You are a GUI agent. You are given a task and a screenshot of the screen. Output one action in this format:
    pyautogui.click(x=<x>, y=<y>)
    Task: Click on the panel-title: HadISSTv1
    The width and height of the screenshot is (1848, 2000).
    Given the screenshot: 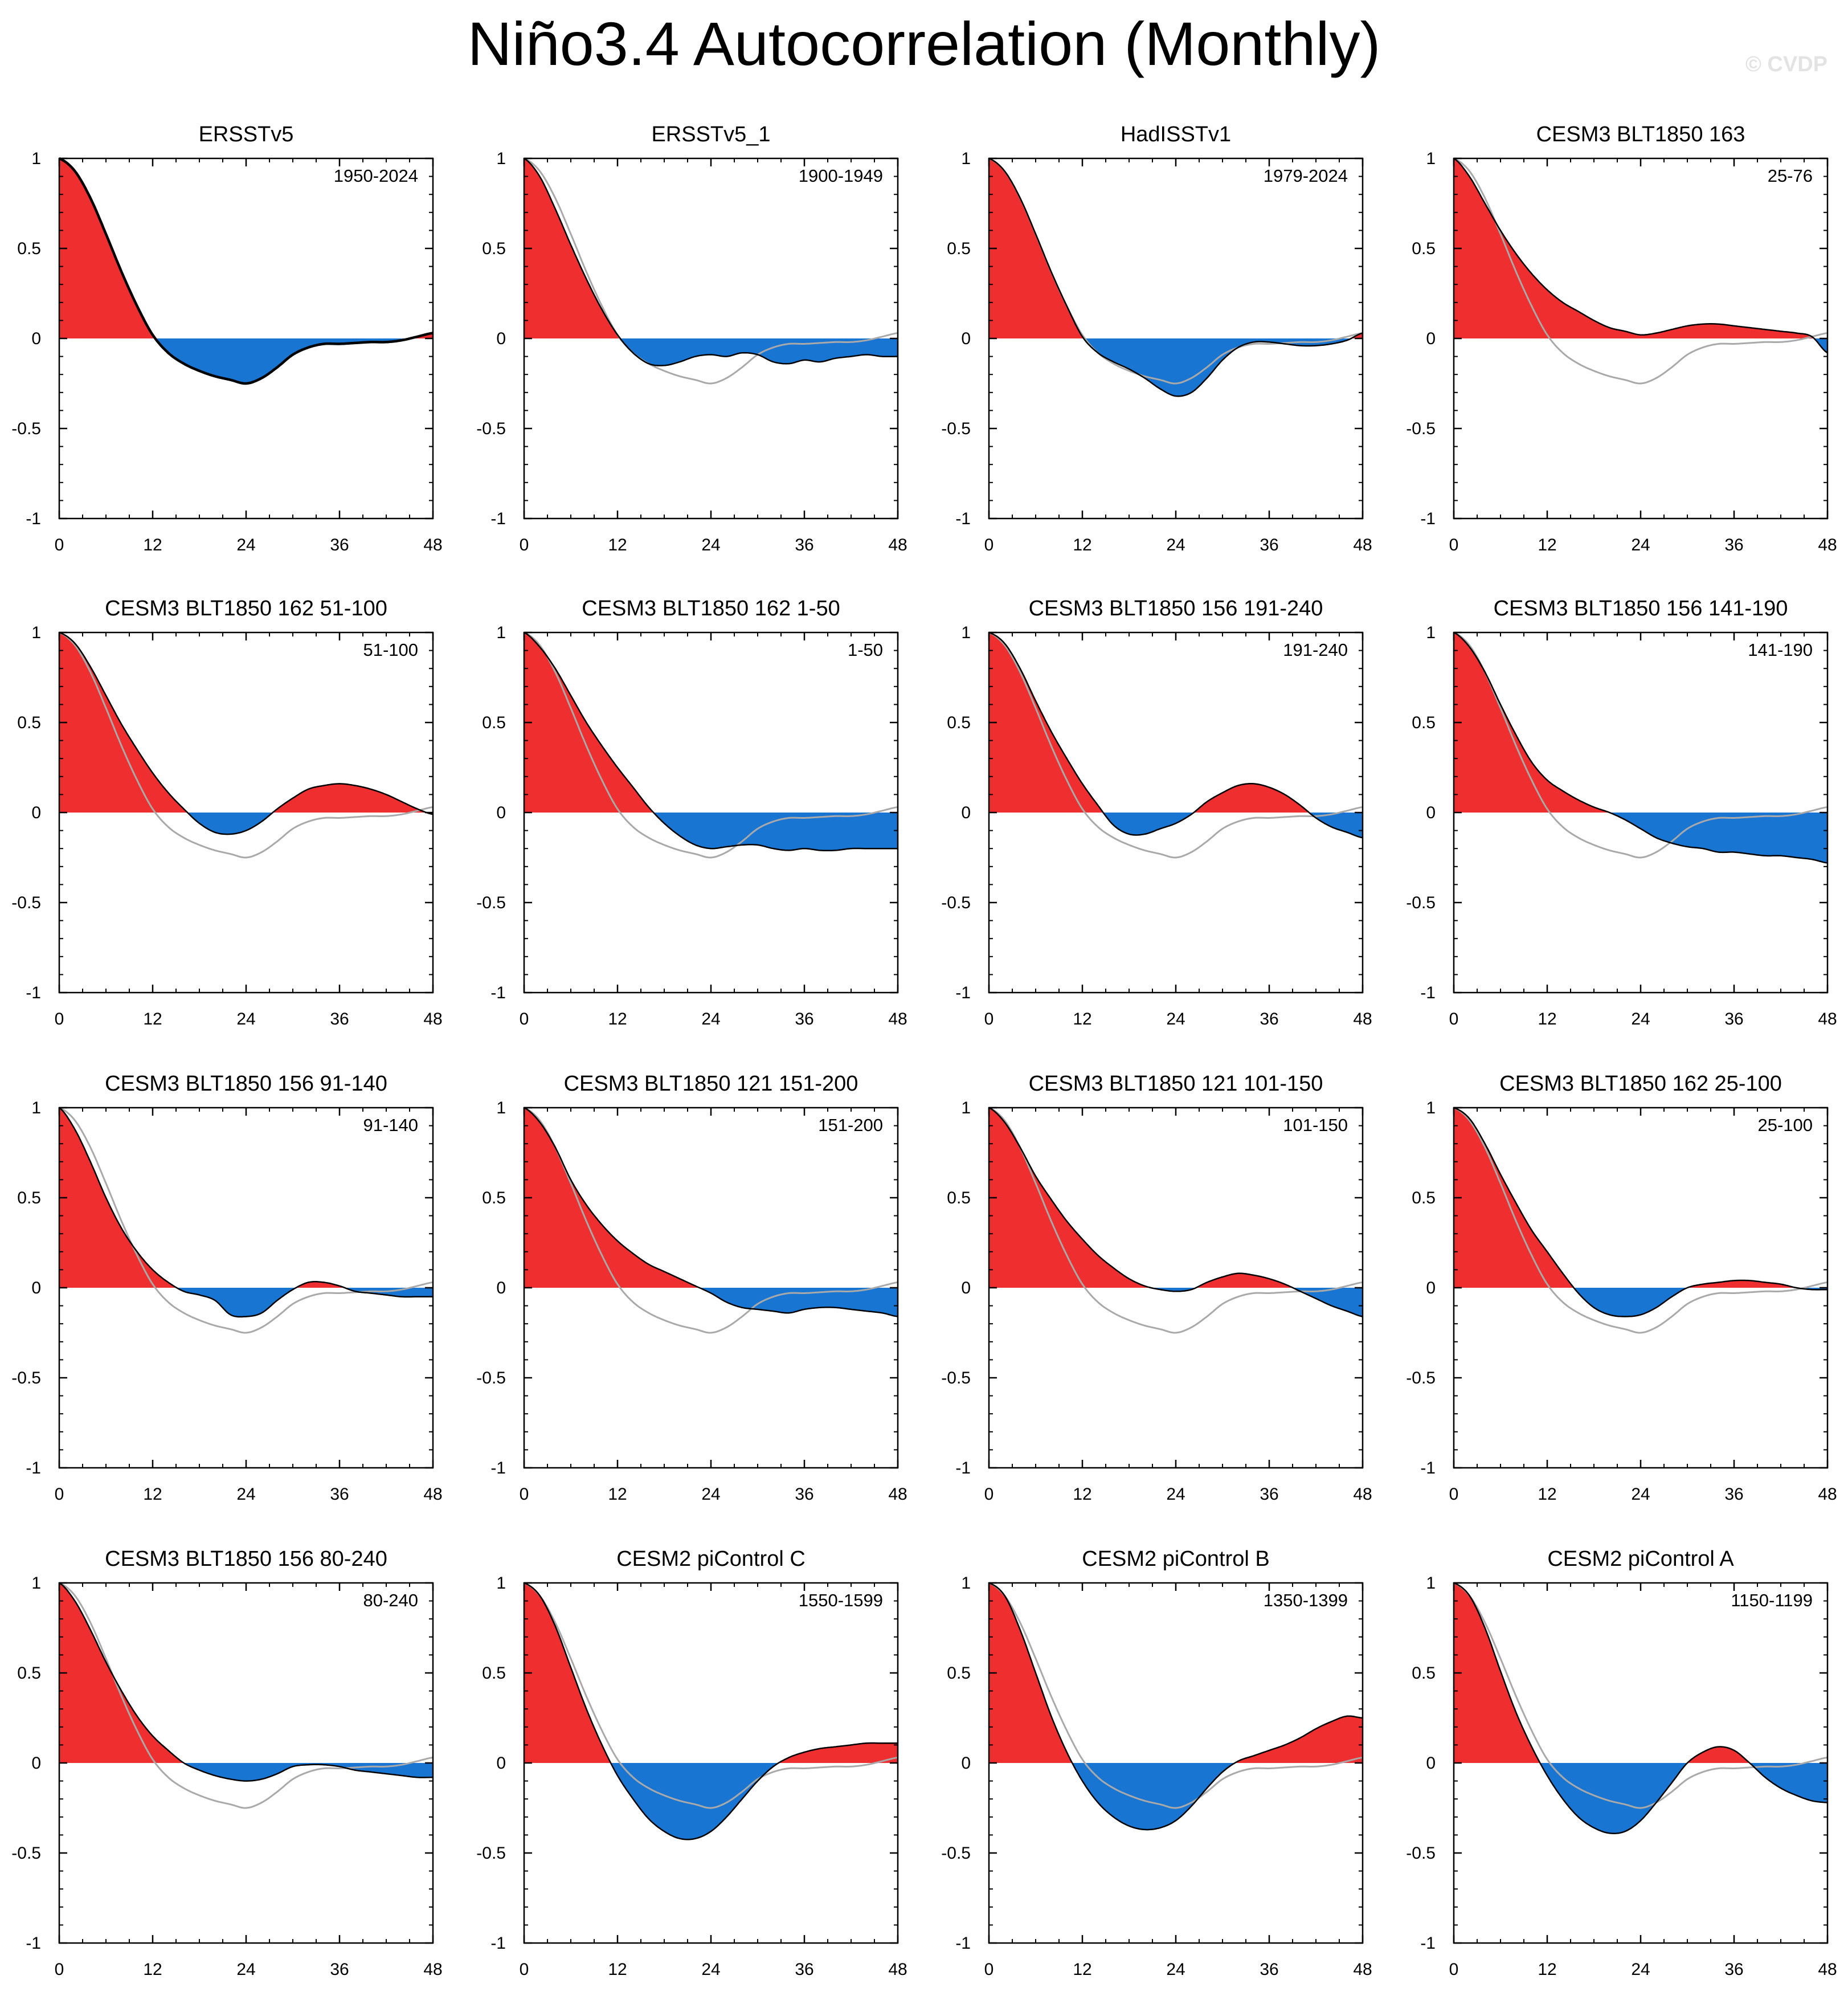 What is the action you would take?
    pyautogui.click(x=1176, y=134)
    